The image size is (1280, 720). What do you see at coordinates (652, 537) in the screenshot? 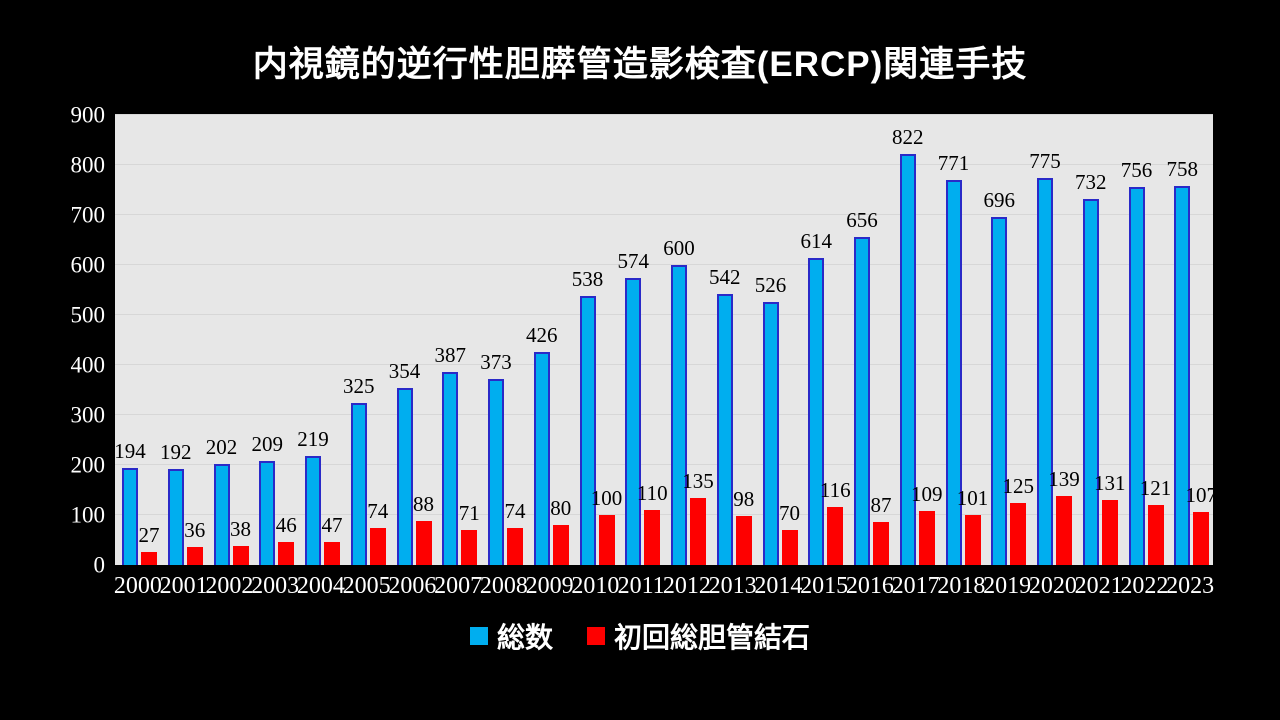
I see `stone-bar-2011` at bounding box center [652, 537].